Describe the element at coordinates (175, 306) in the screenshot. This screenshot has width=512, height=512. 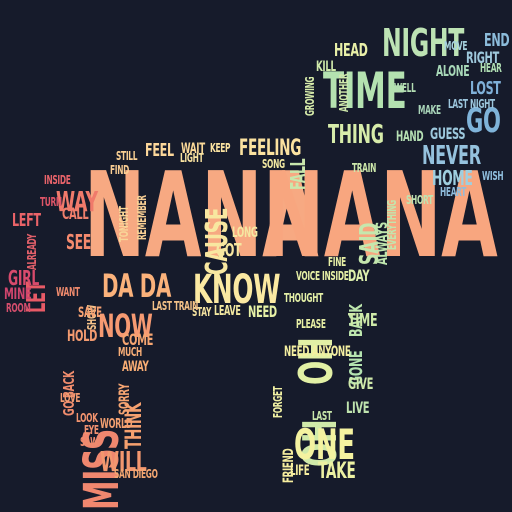
I see `word-last-train: LAST TRAIN` at that location.